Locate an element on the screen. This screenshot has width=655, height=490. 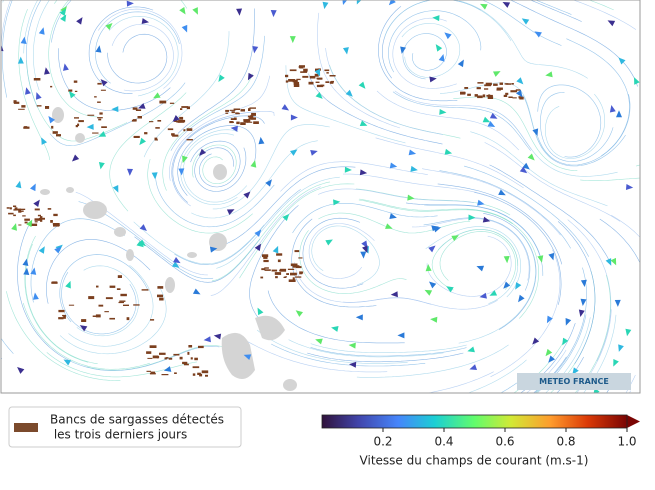
colorbar-tick-label: 0.2 is located at coordinates (382, 442).